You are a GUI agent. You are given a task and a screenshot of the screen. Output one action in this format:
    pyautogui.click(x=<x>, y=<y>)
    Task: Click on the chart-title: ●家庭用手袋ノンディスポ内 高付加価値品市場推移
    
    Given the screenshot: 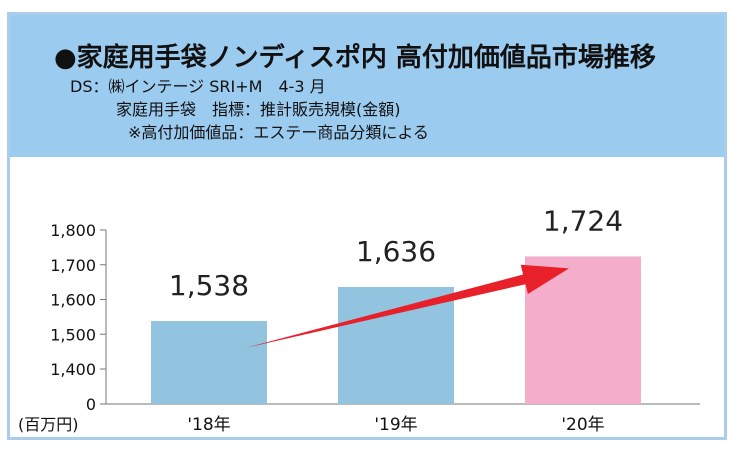 What is the action you would take?
    pyautogui.click(x=355, y=58)
    